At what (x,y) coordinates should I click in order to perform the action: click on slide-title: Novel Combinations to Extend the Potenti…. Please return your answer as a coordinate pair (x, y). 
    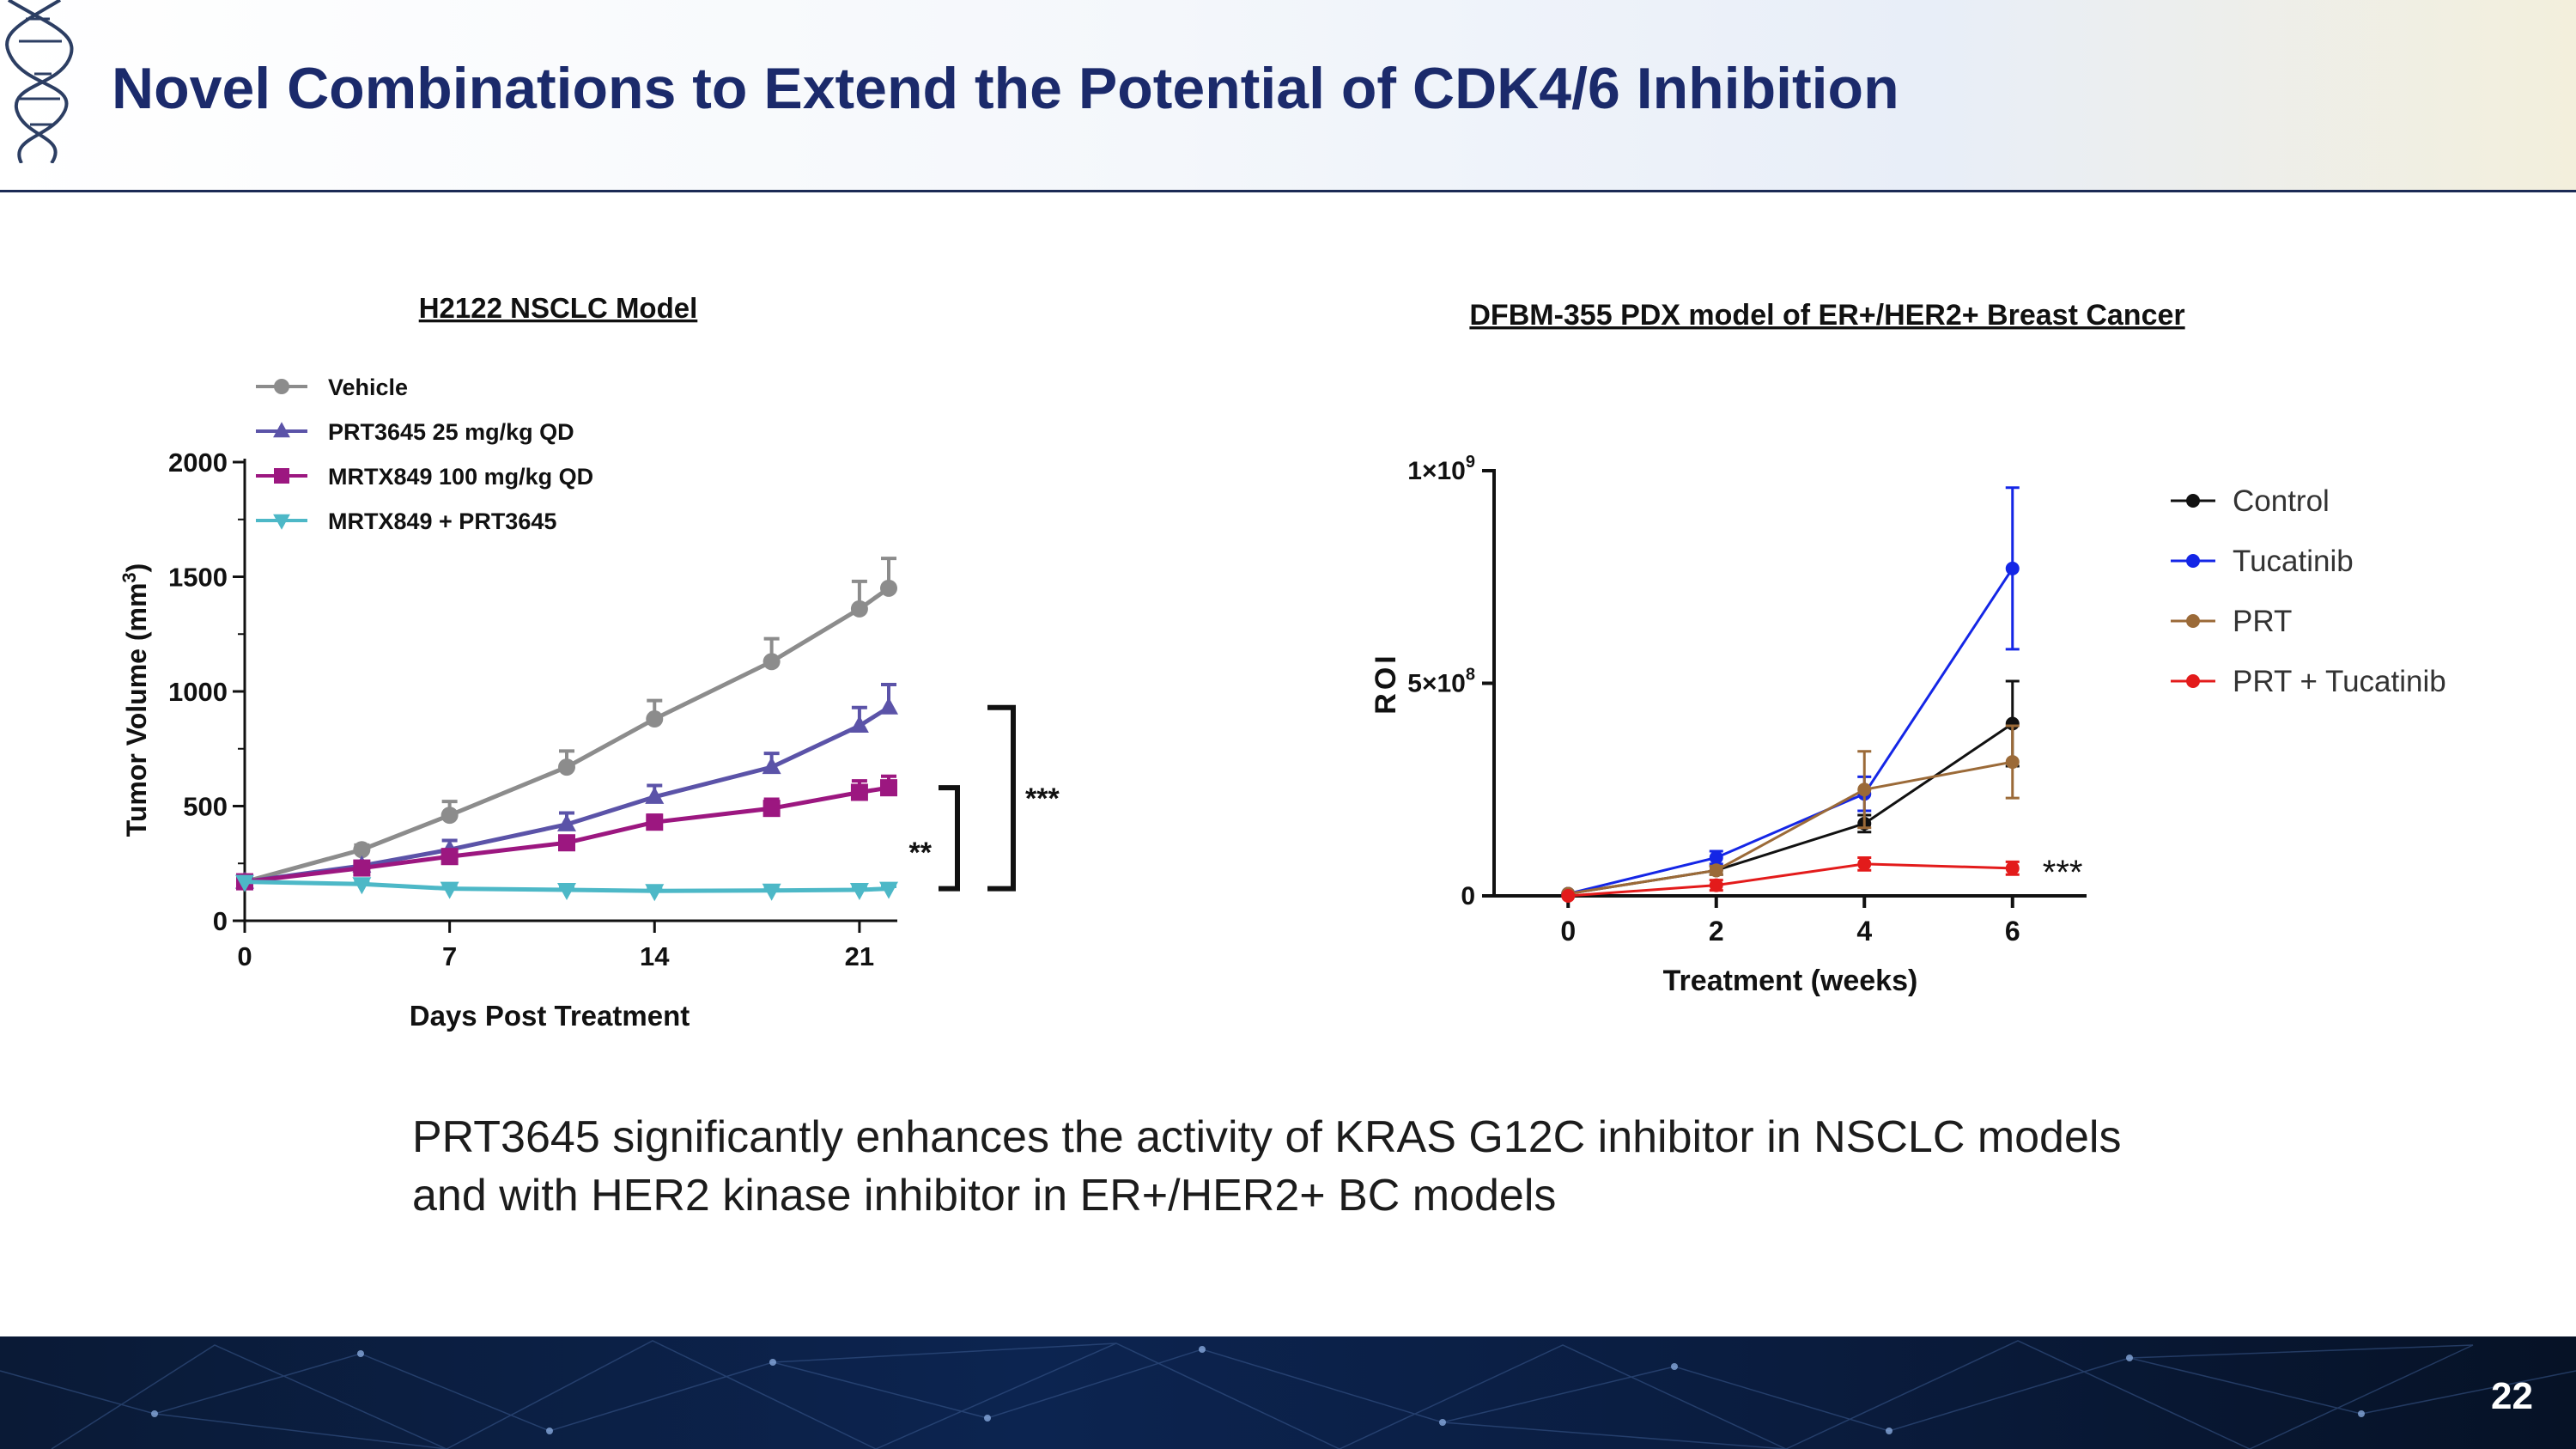
    Looking at the image, I should click on (1006, 88).